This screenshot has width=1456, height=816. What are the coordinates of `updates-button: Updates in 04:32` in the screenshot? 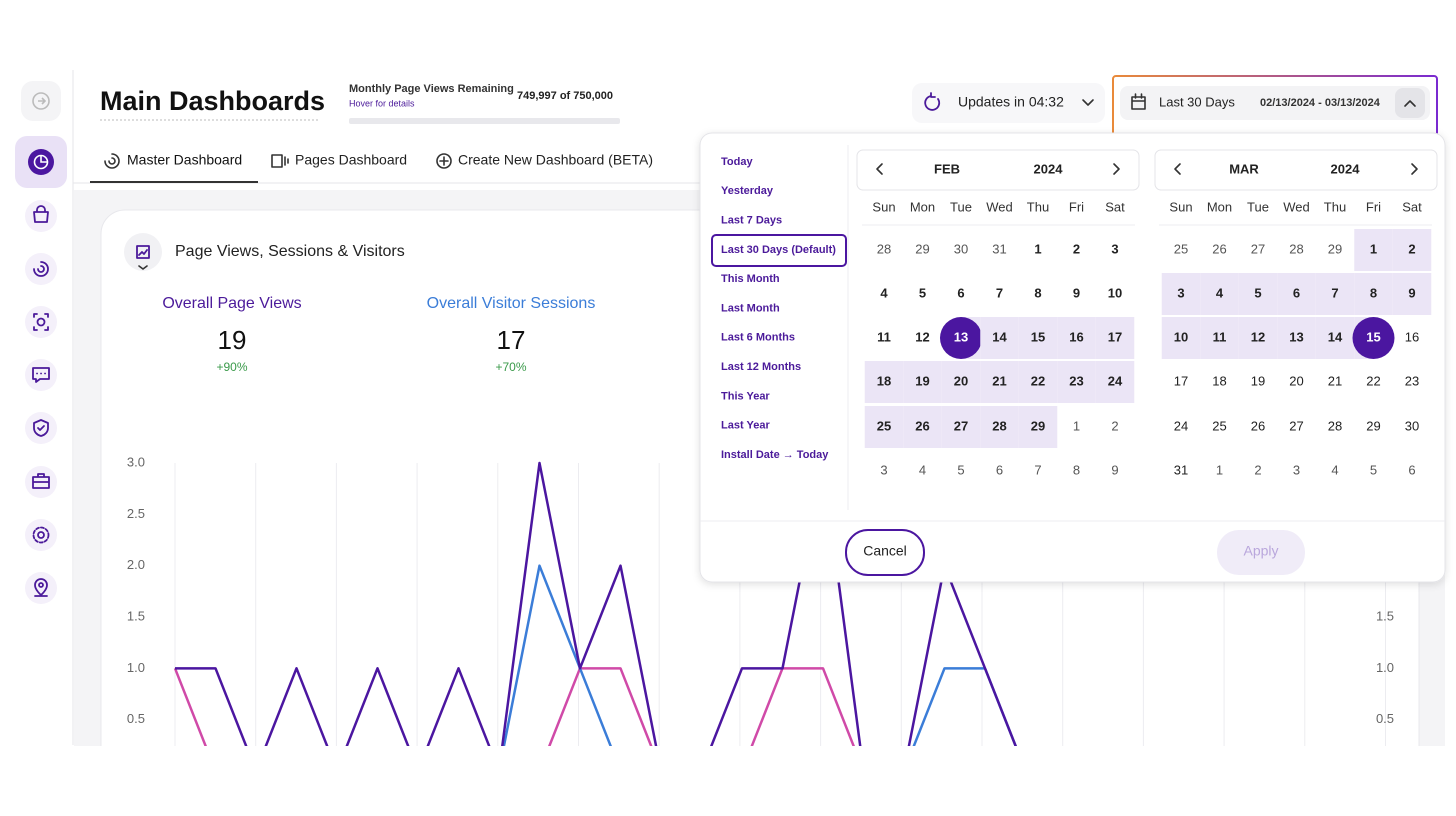 It's located at (1008, 103).